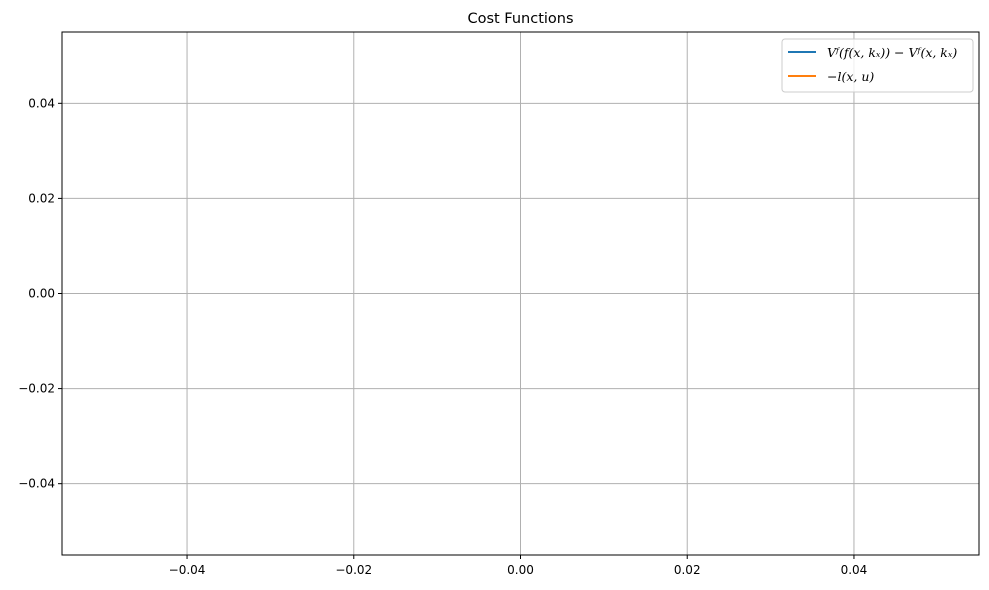 The height and width of the screenshot is (590, 989). What do you see at coordinates (41, 294) in the screenshot?
I see `y-tick-label: 0.00` at bounding box center [41, 294].